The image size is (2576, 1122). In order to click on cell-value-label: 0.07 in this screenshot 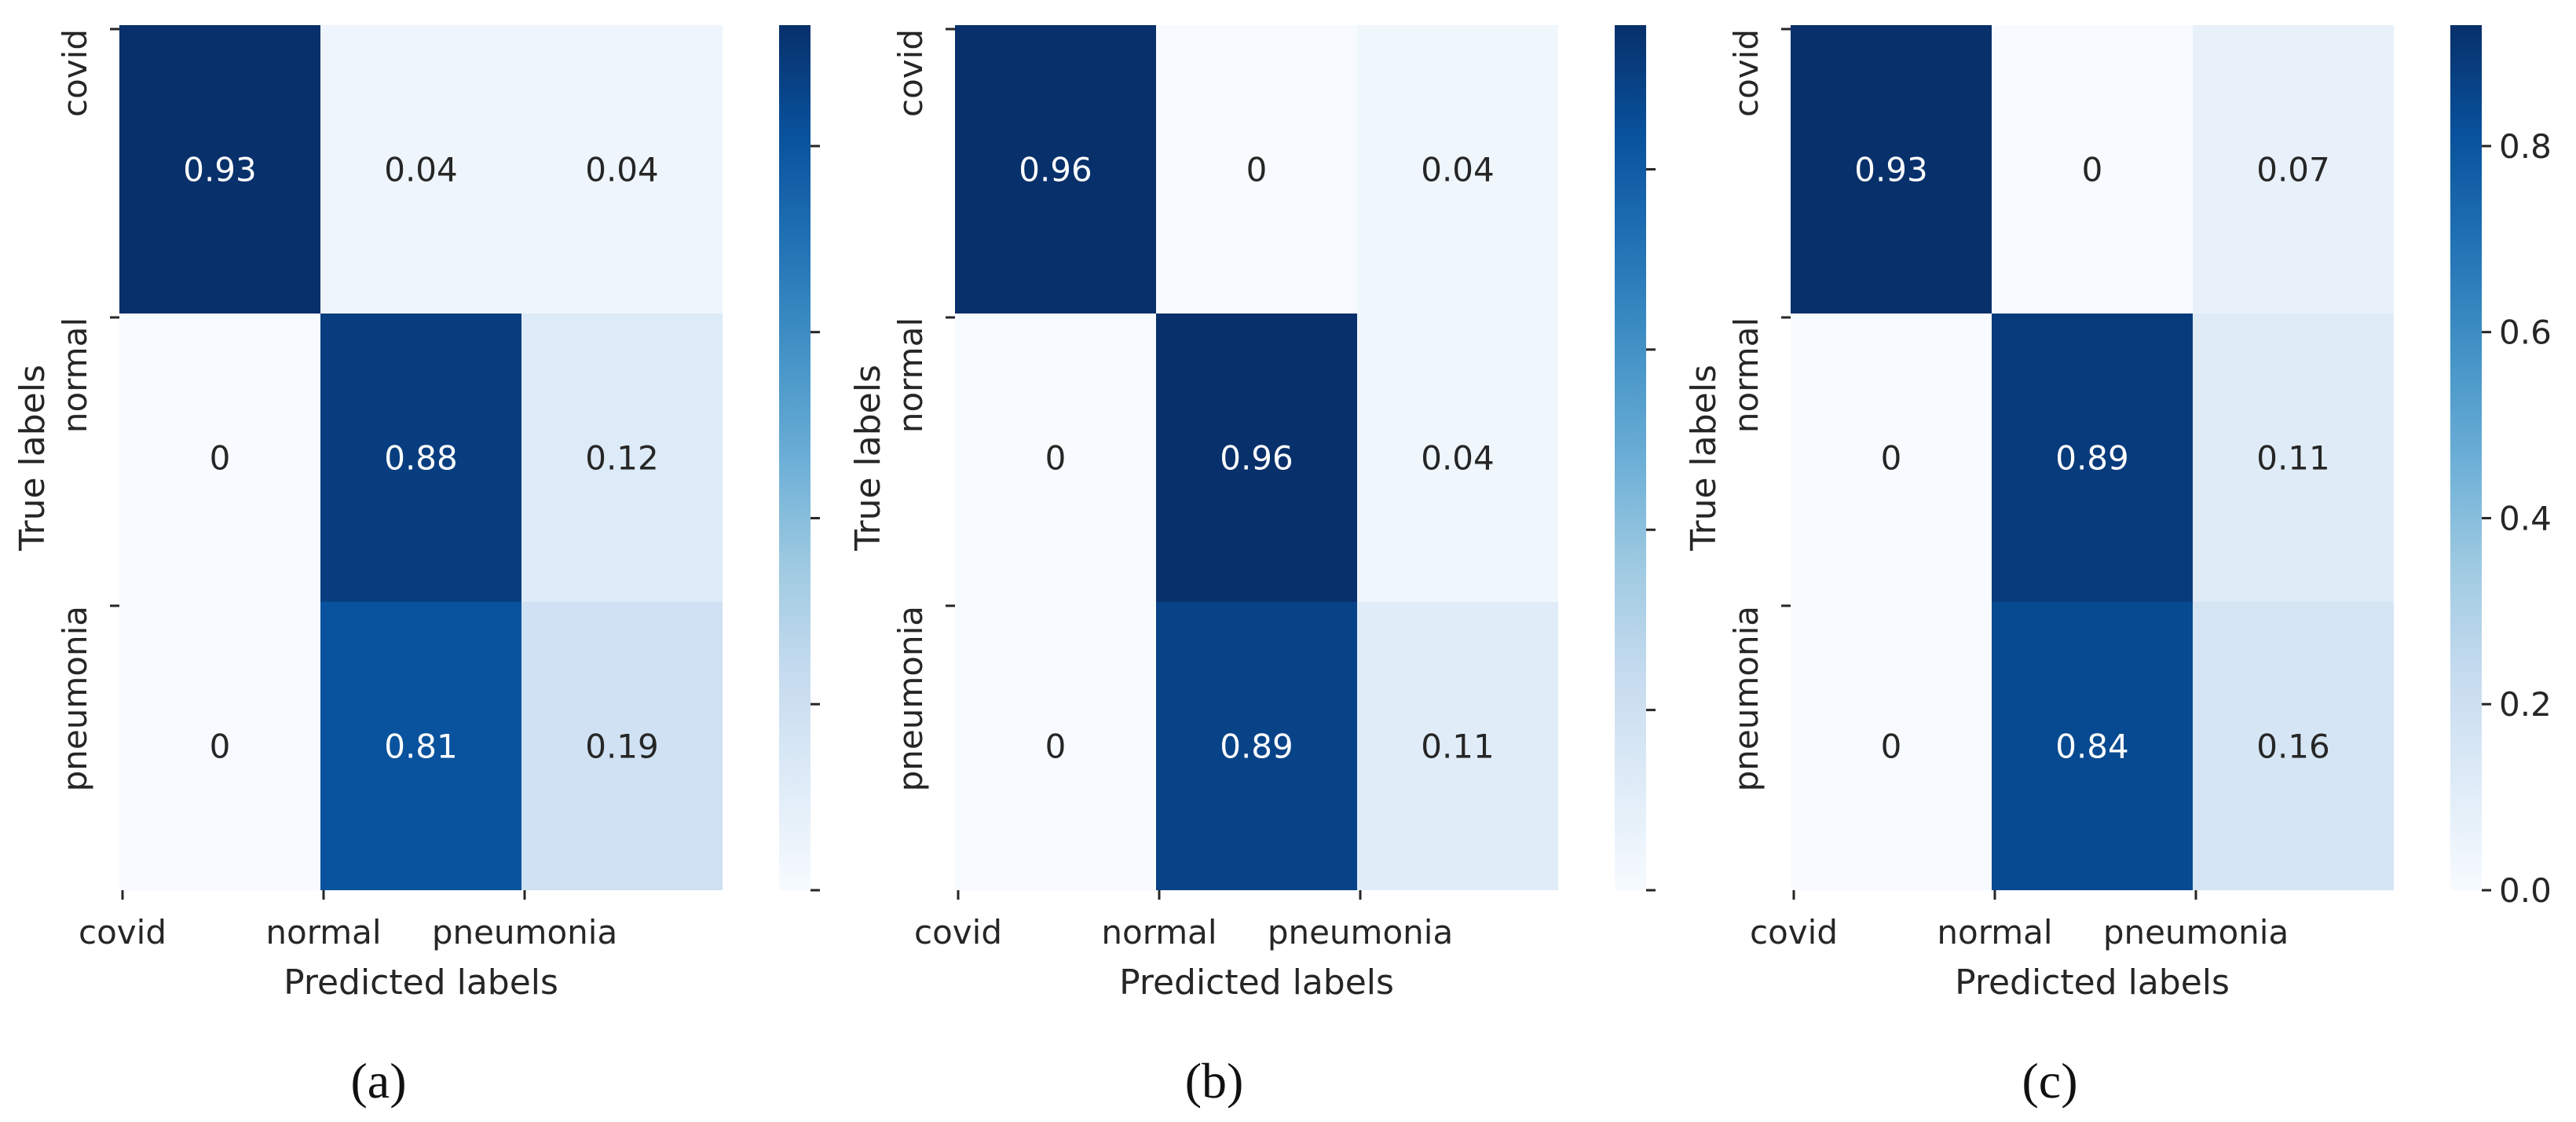, I will do `click(2293, 170)`.